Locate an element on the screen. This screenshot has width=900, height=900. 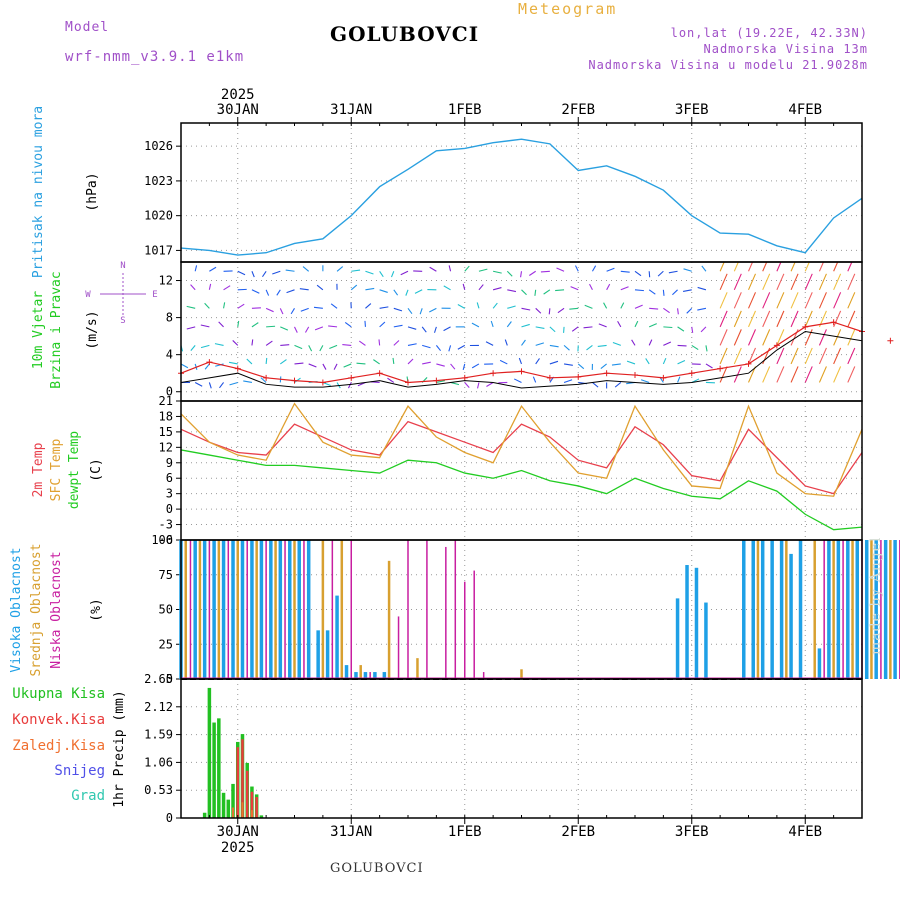
ytick-label-temperature-4: 6 is located at coordinates (169, 478).